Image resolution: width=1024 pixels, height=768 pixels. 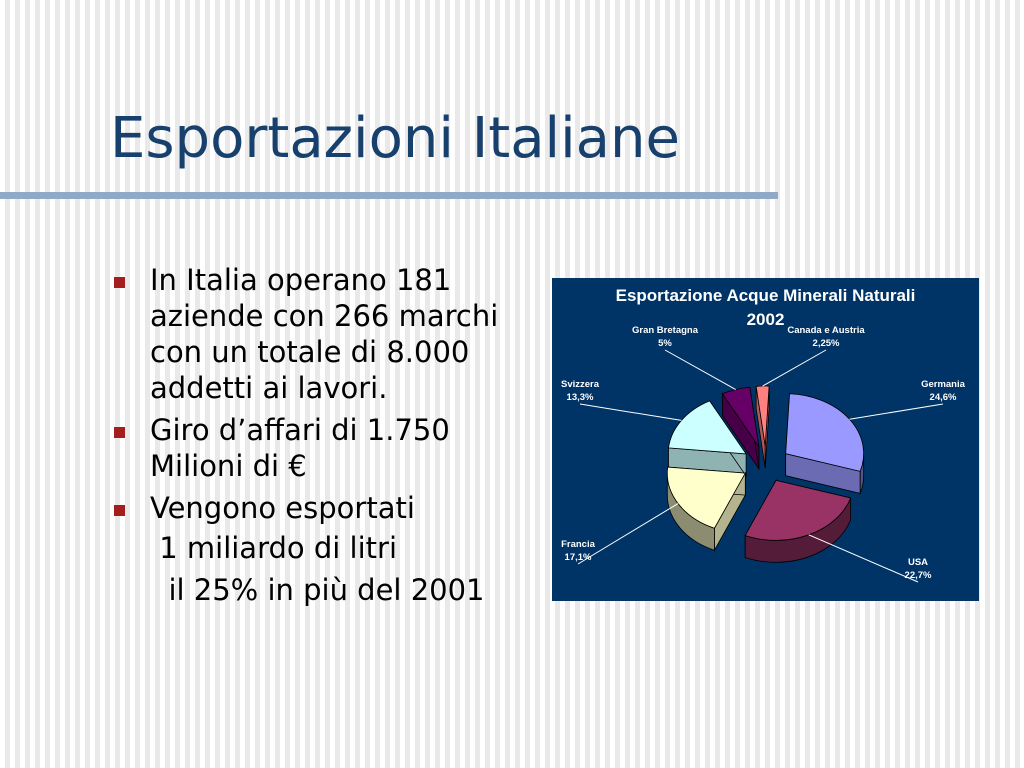 What do you see at coordinates (918, 575) in the screenshot?
I see `slice-value: 22,7%` at bounding box center [918, 575].